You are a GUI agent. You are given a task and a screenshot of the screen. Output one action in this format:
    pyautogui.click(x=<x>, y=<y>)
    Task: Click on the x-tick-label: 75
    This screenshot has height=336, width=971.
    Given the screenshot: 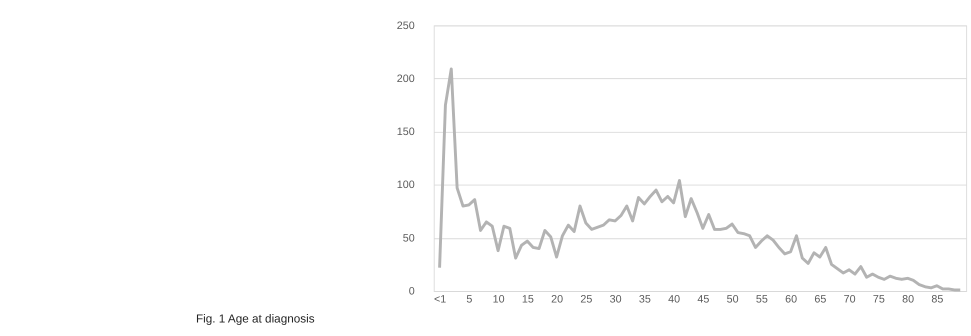 What is the action you would take?
    pyautogui.click(x=878, y=299)
    